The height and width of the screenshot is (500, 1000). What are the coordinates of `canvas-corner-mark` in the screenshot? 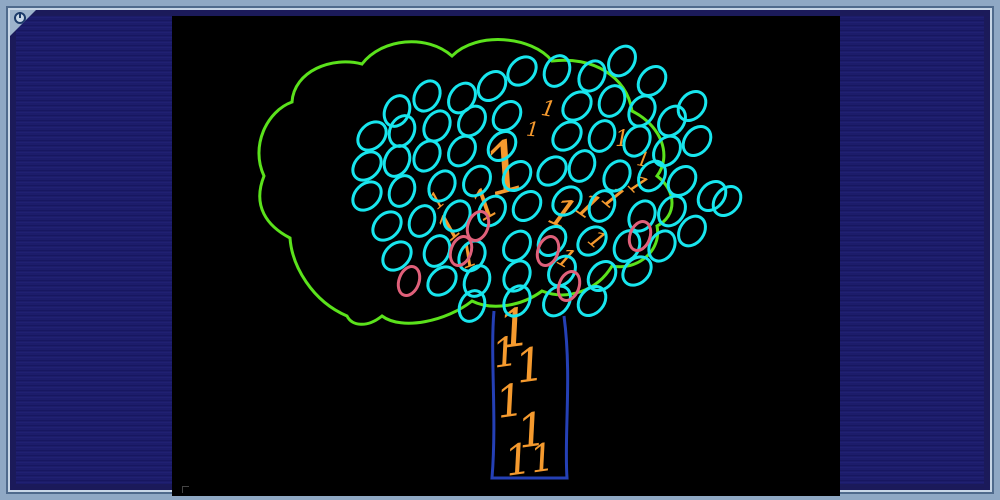 It's located at (185, 489).